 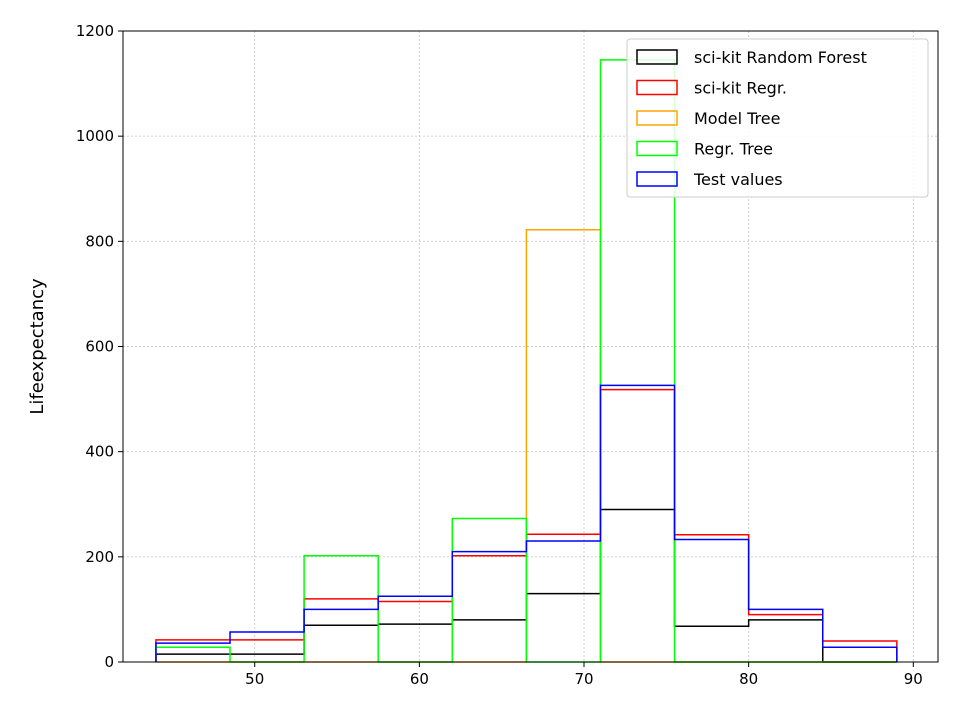 I want to click on y-tick-label: 400, so click(x=99, y=452).